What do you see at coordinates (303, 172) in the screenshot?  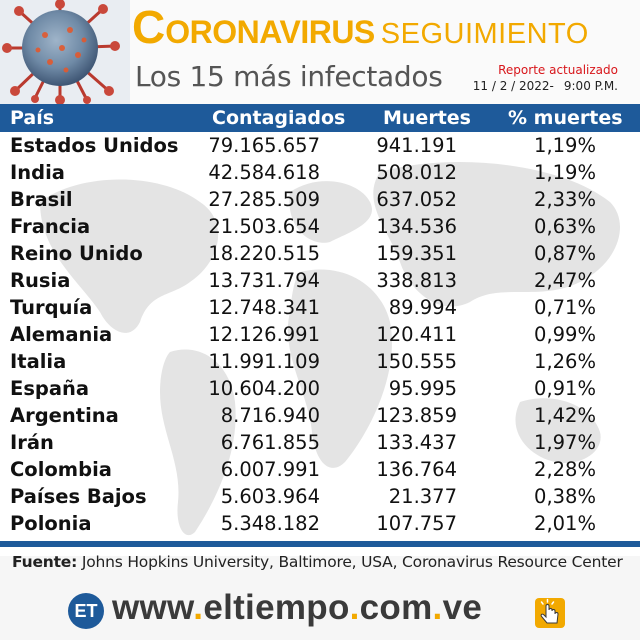 I see `table-row: India 42.584.618 508.012 1,19%` at bounding box center [303, 172].